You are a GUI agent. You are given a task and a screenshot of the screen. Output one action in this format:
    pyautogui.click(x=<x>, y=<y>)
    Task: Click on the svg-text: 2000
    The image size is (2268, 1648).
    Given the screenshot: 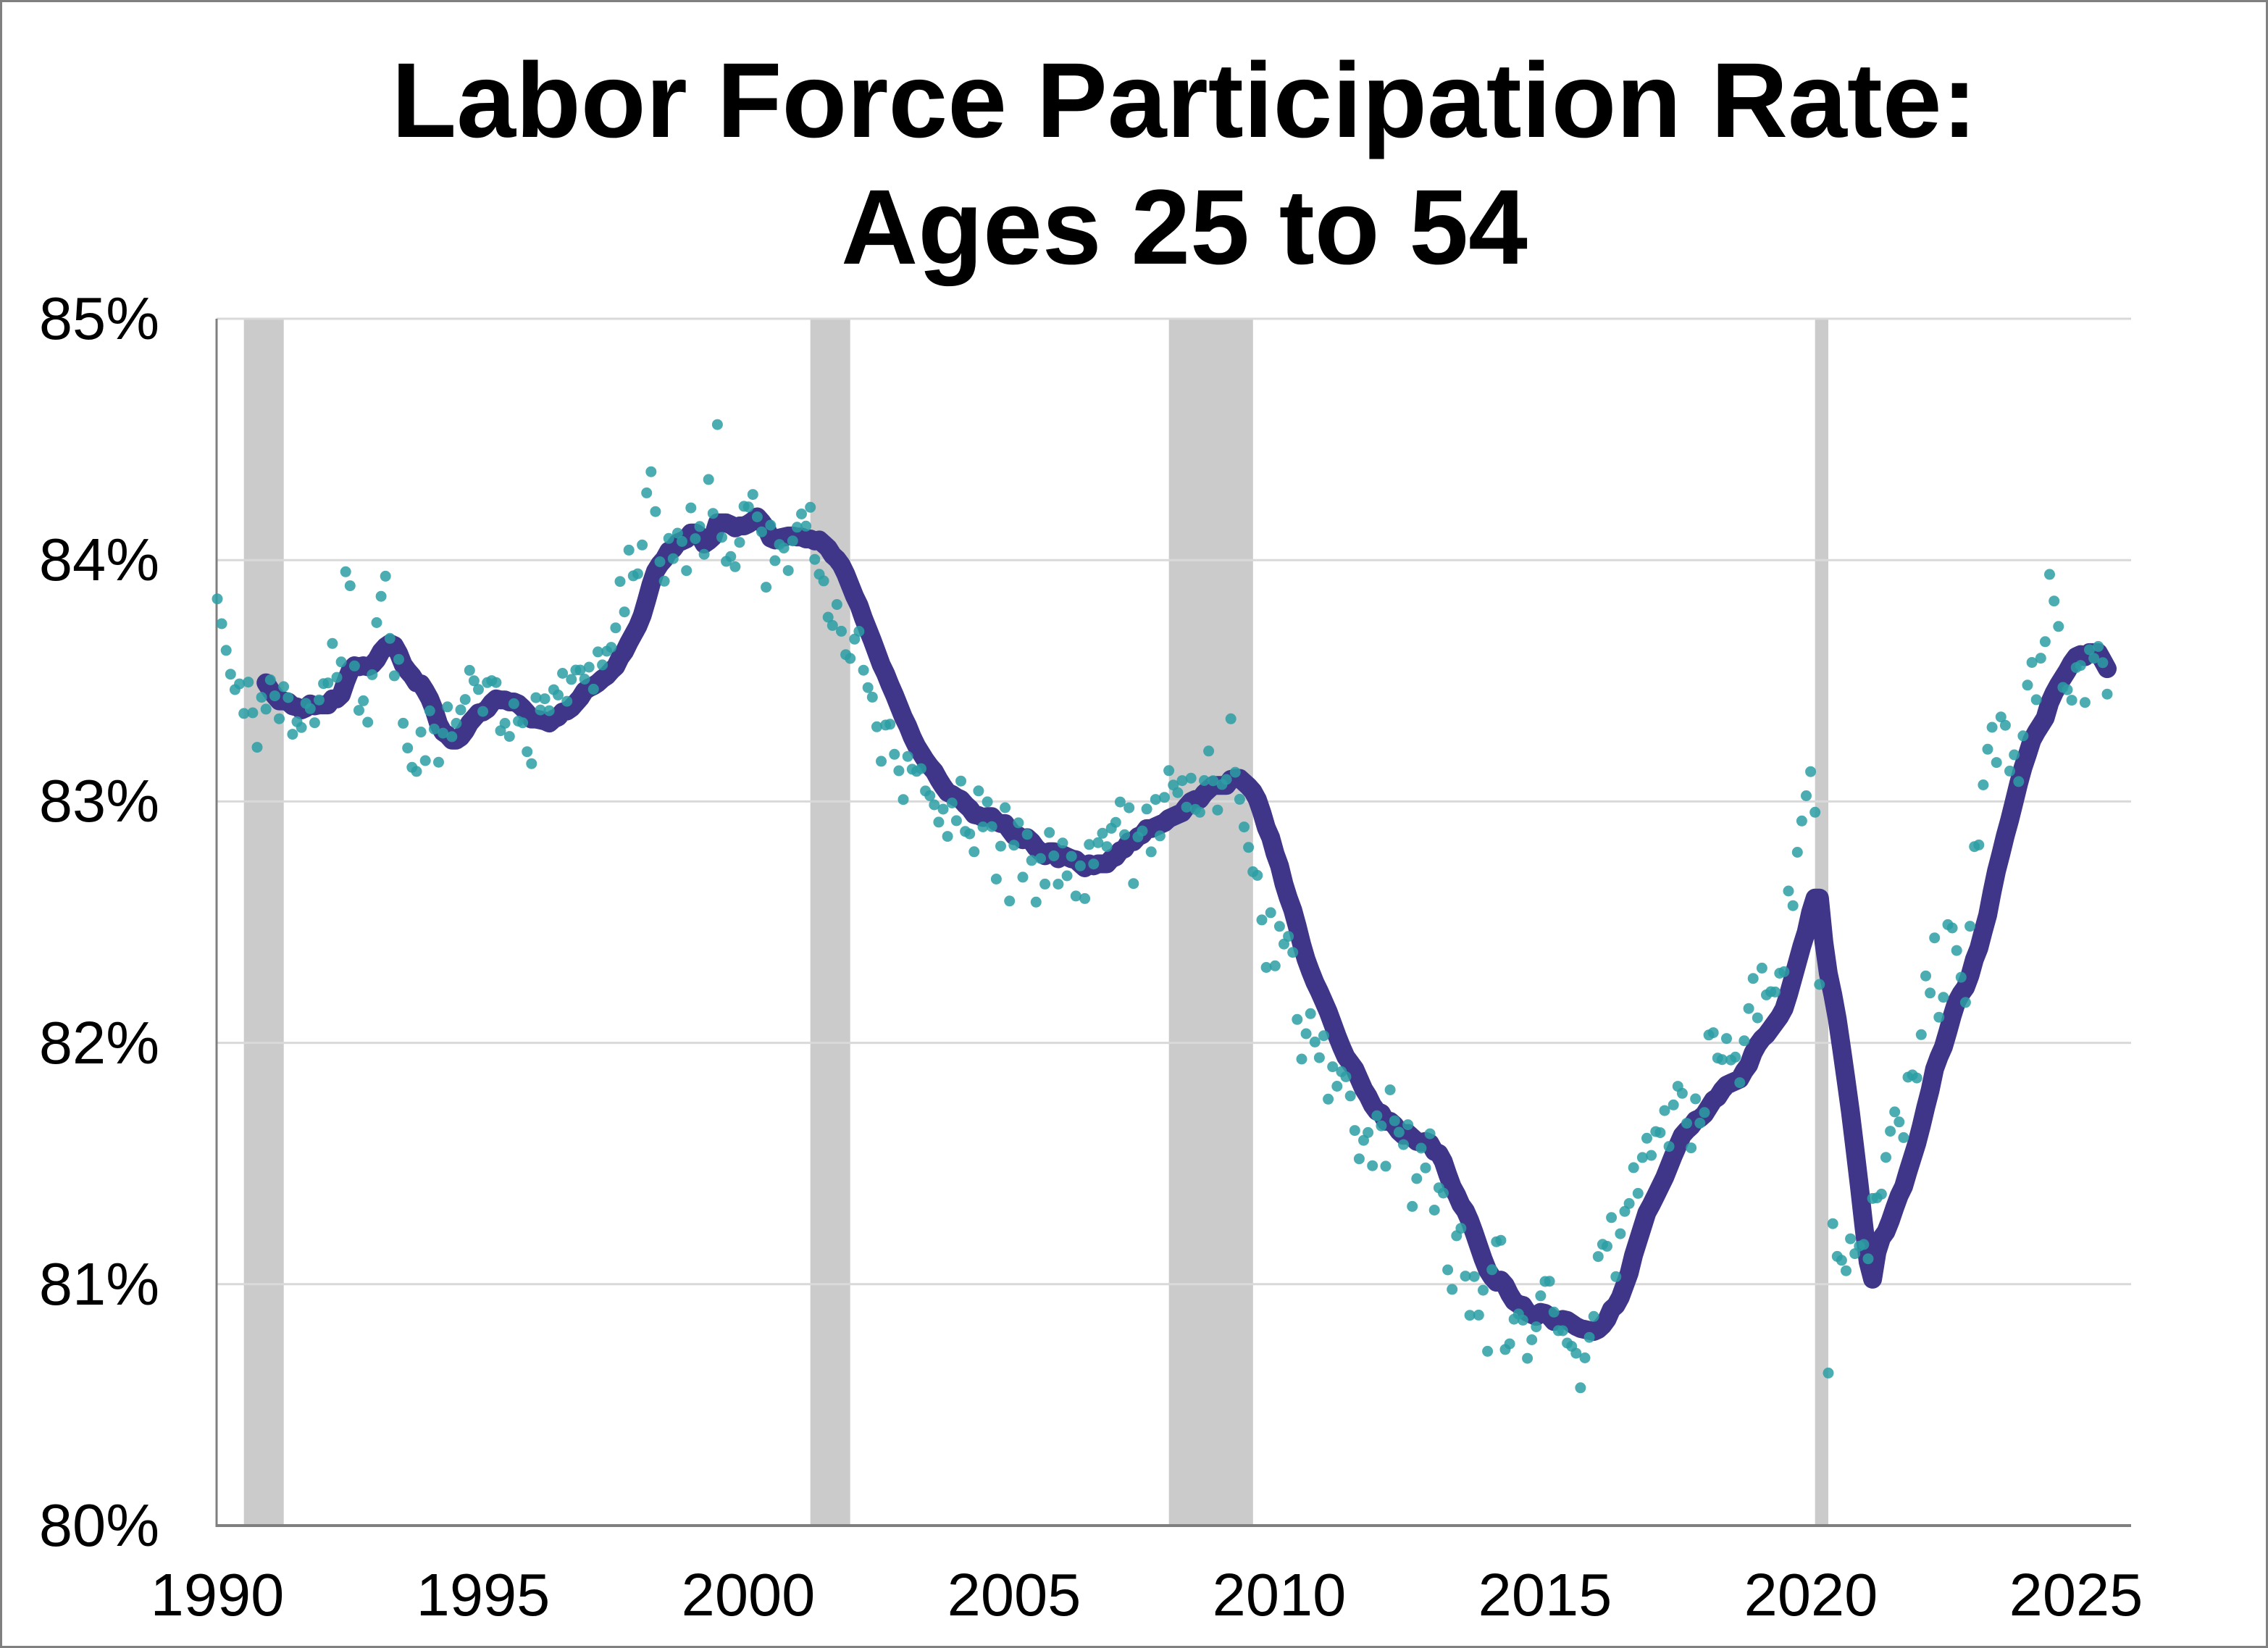 What is the action you would take?
    pyautogui.click(x=749, y=1594)
    